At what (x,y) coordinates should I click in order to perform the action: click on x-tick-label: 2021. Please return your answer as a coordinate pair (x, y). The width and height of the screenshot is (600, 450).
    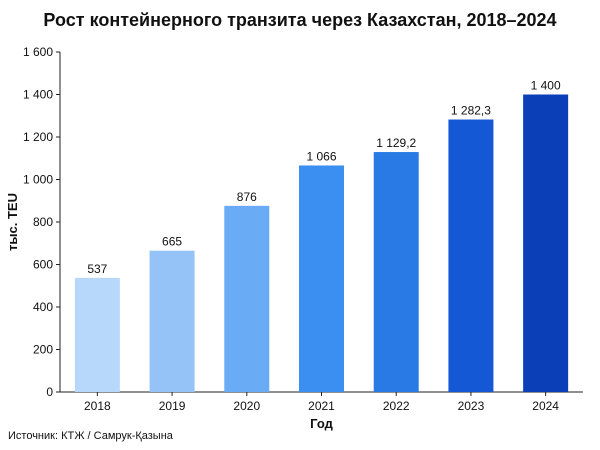
    Looking at the image, I should click on (321, 406).